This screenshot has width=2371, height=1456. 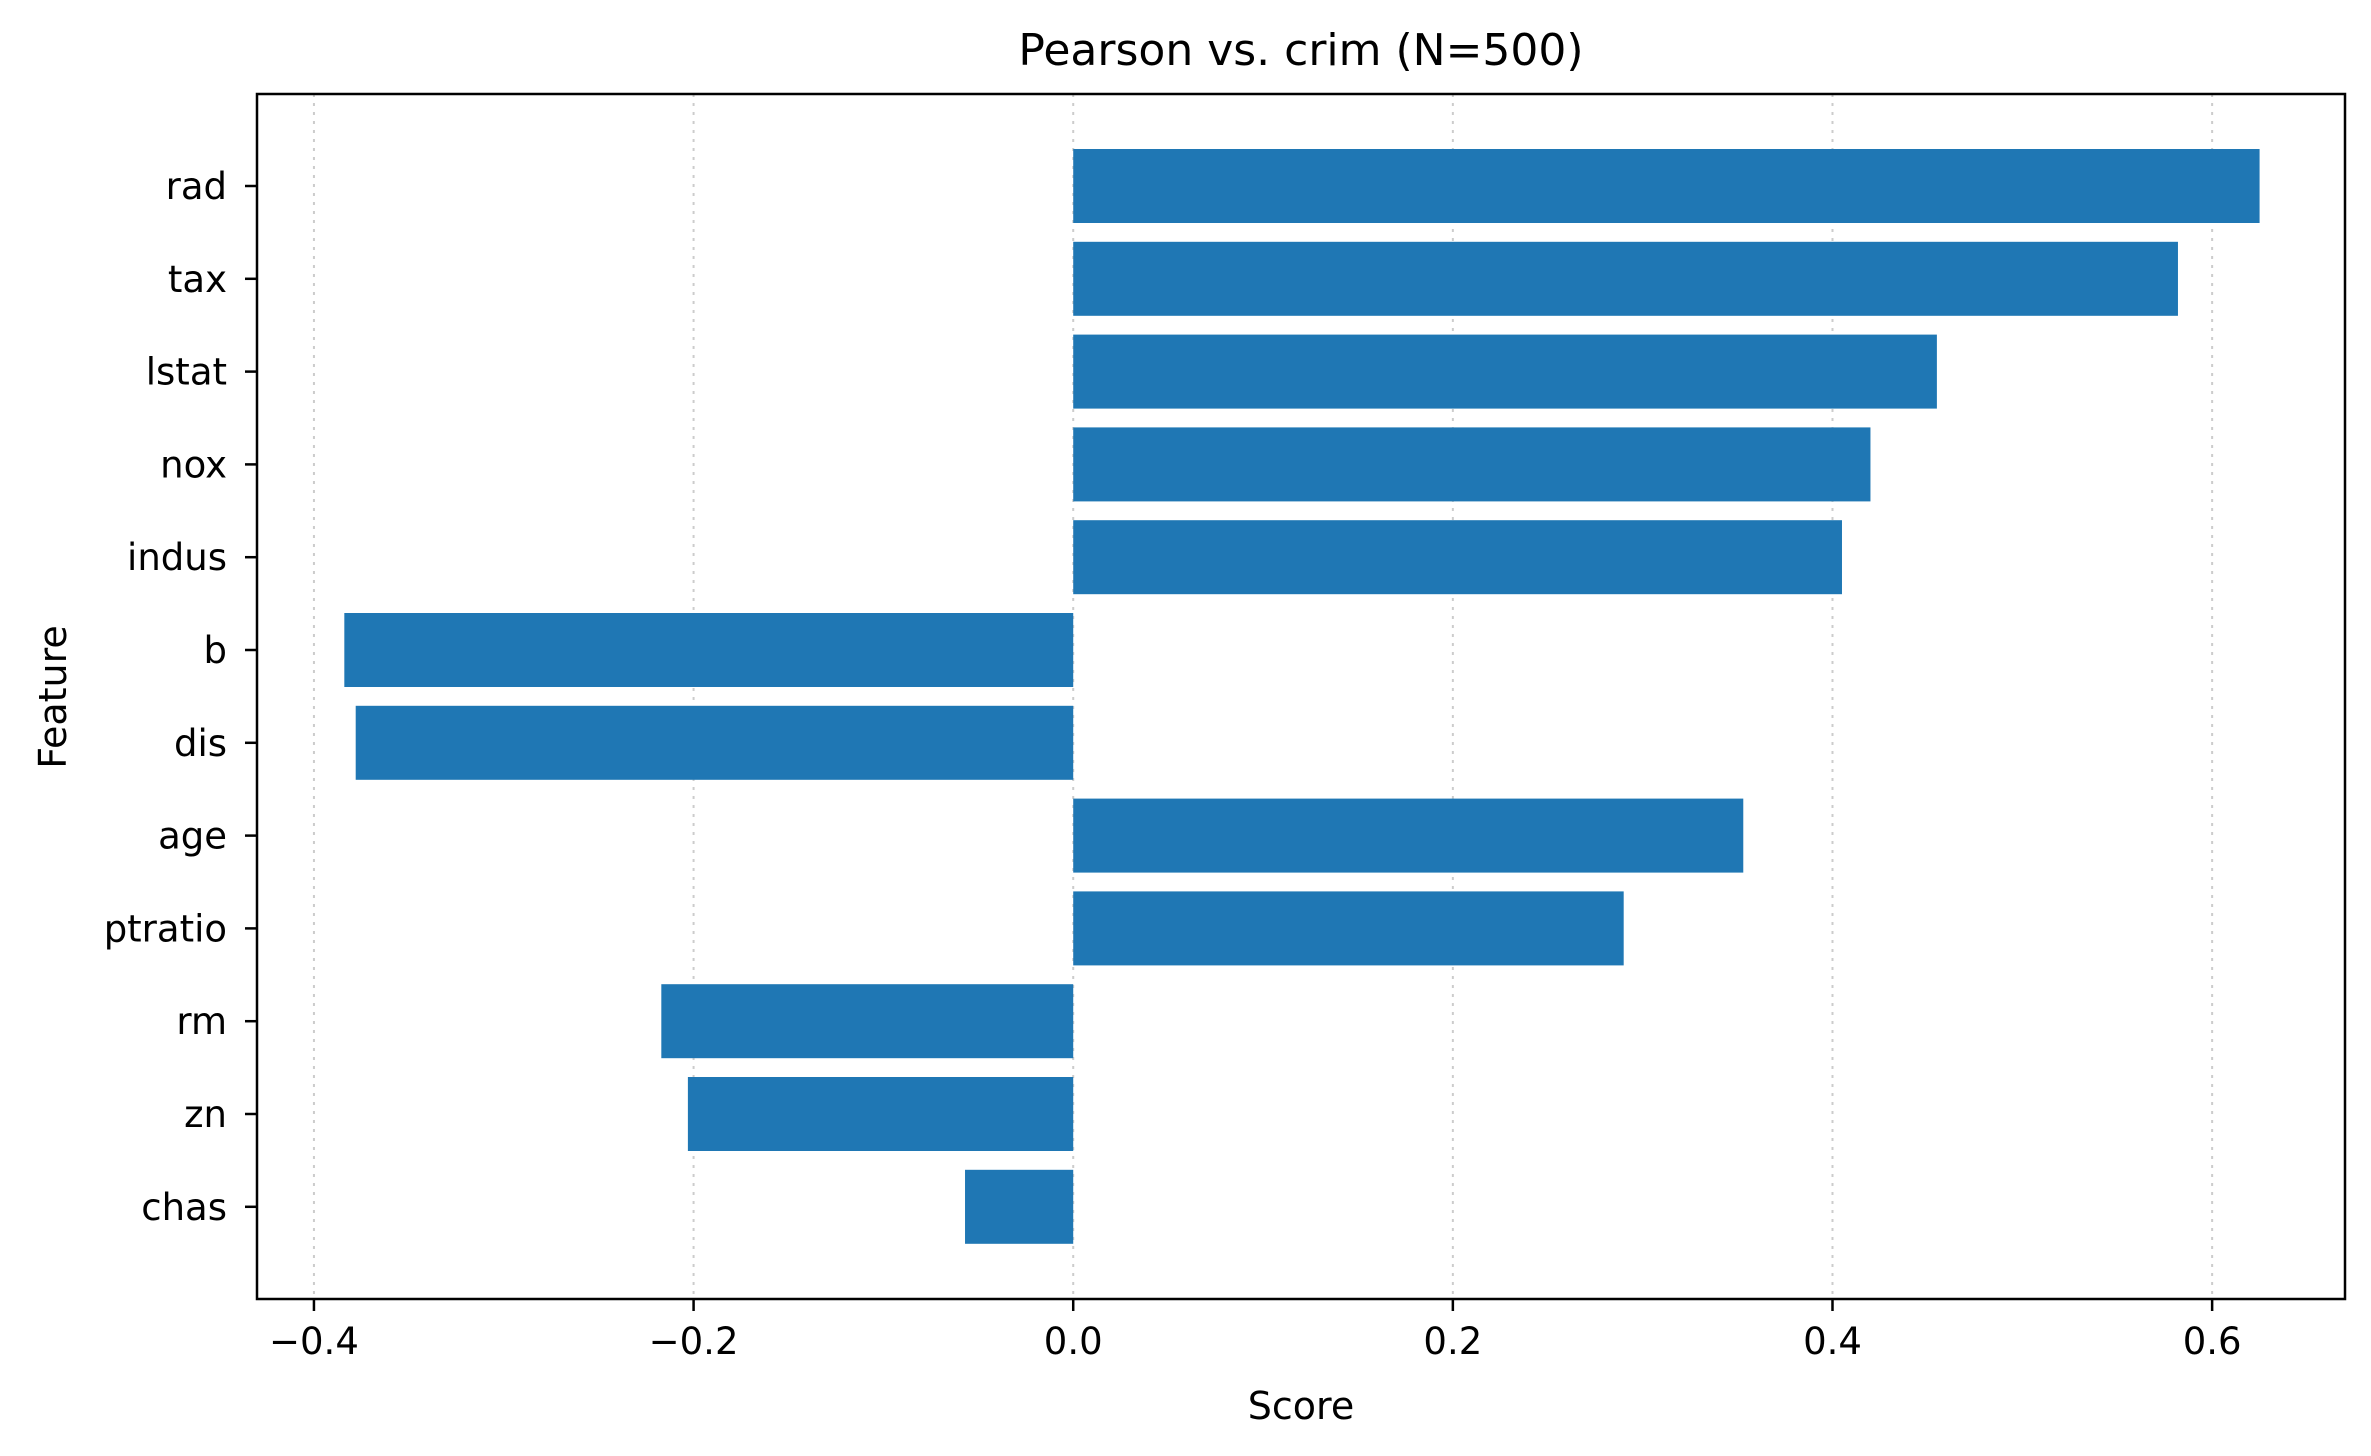 I want to click on x-tick-label: −0.2, so click(x=694, y=1341).